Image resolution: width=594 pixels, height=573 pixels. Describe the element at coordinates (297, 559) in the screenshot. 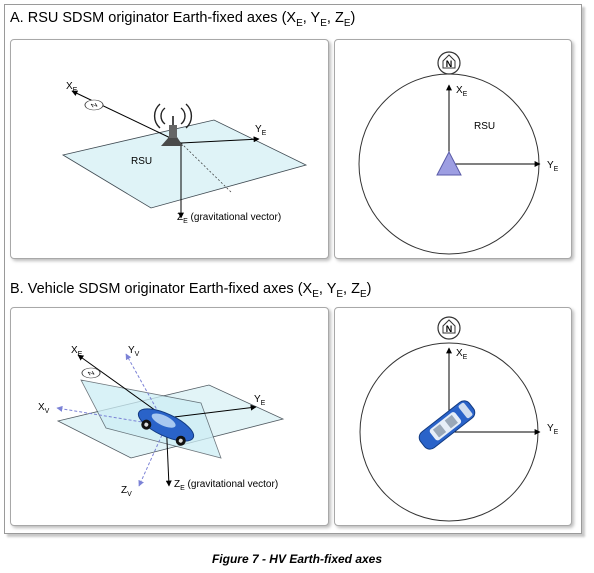

I see `figure-caption: Figure 7 - HV Earth-fixed axes` at that location.